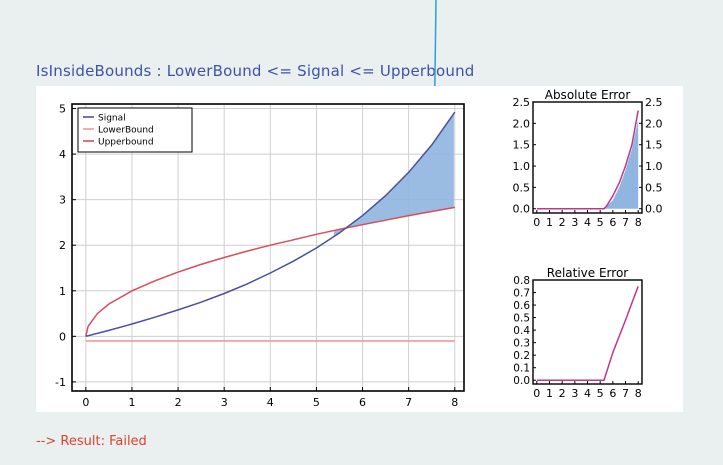  What do you see at coordinates (654, 187) in the screenshot?
I see `y-tick-label-right: 0.5` at bounding box center [654, 187].